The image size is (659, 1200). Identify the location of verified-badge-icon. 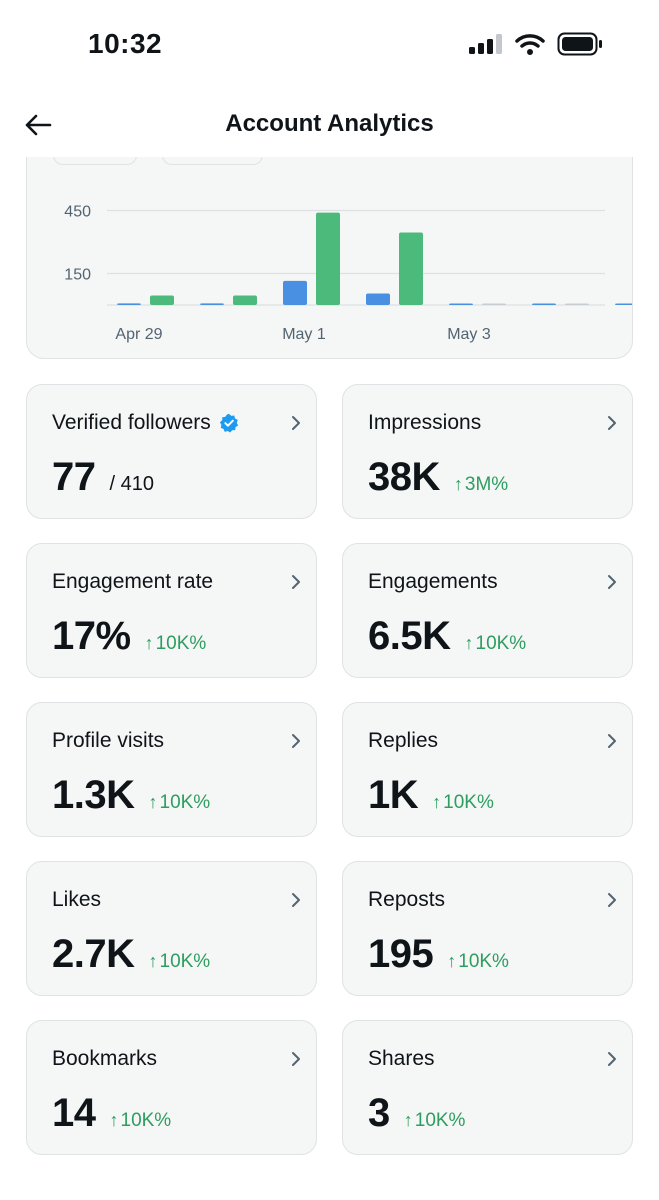
(228, 423).